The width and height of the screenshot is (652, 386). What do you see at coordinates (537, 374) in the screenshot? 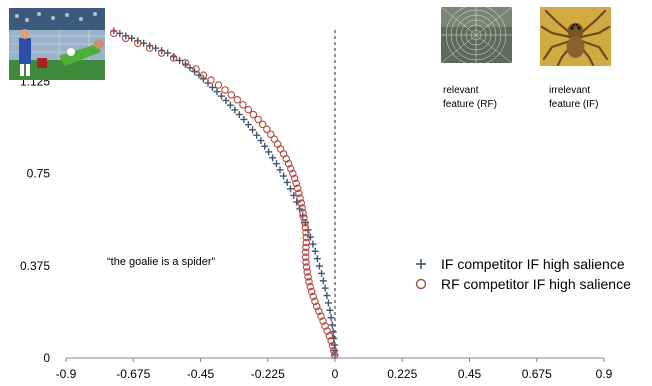
I see `x-tick-label: 0.675` at bounding box center [537, 374].